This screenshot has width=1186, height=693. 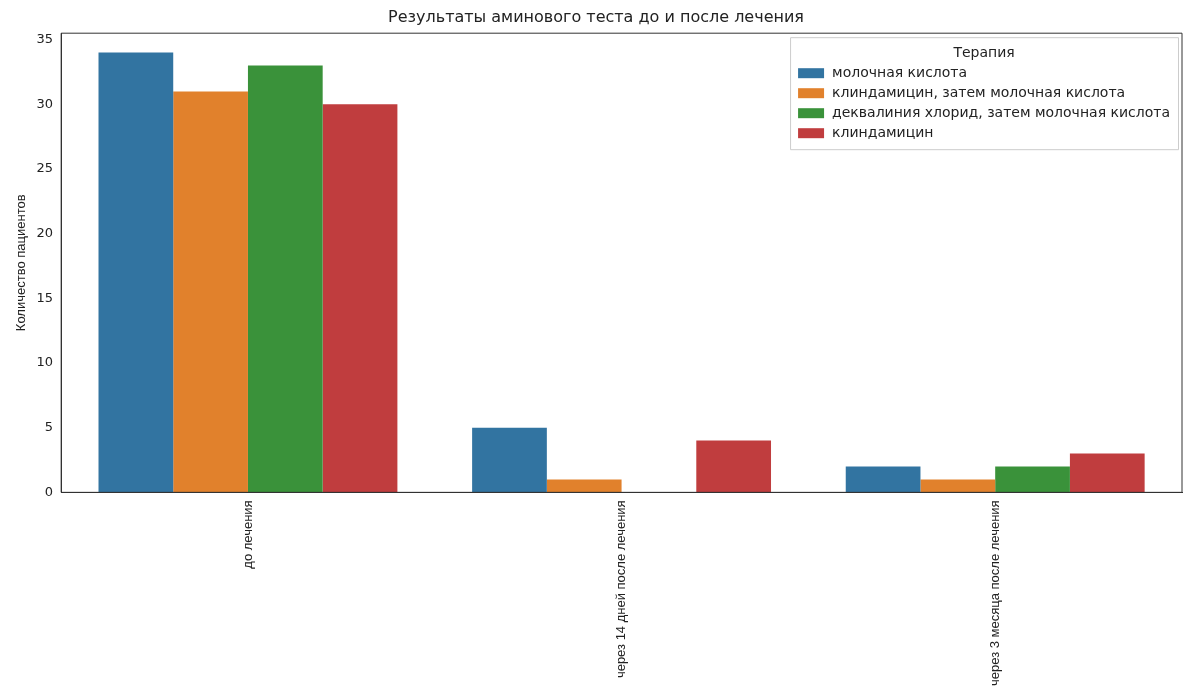 What do you see at coordinates (45, 168) in the screenshot?
I see `y-tick-label: 25` at bounding box center [45, 168].